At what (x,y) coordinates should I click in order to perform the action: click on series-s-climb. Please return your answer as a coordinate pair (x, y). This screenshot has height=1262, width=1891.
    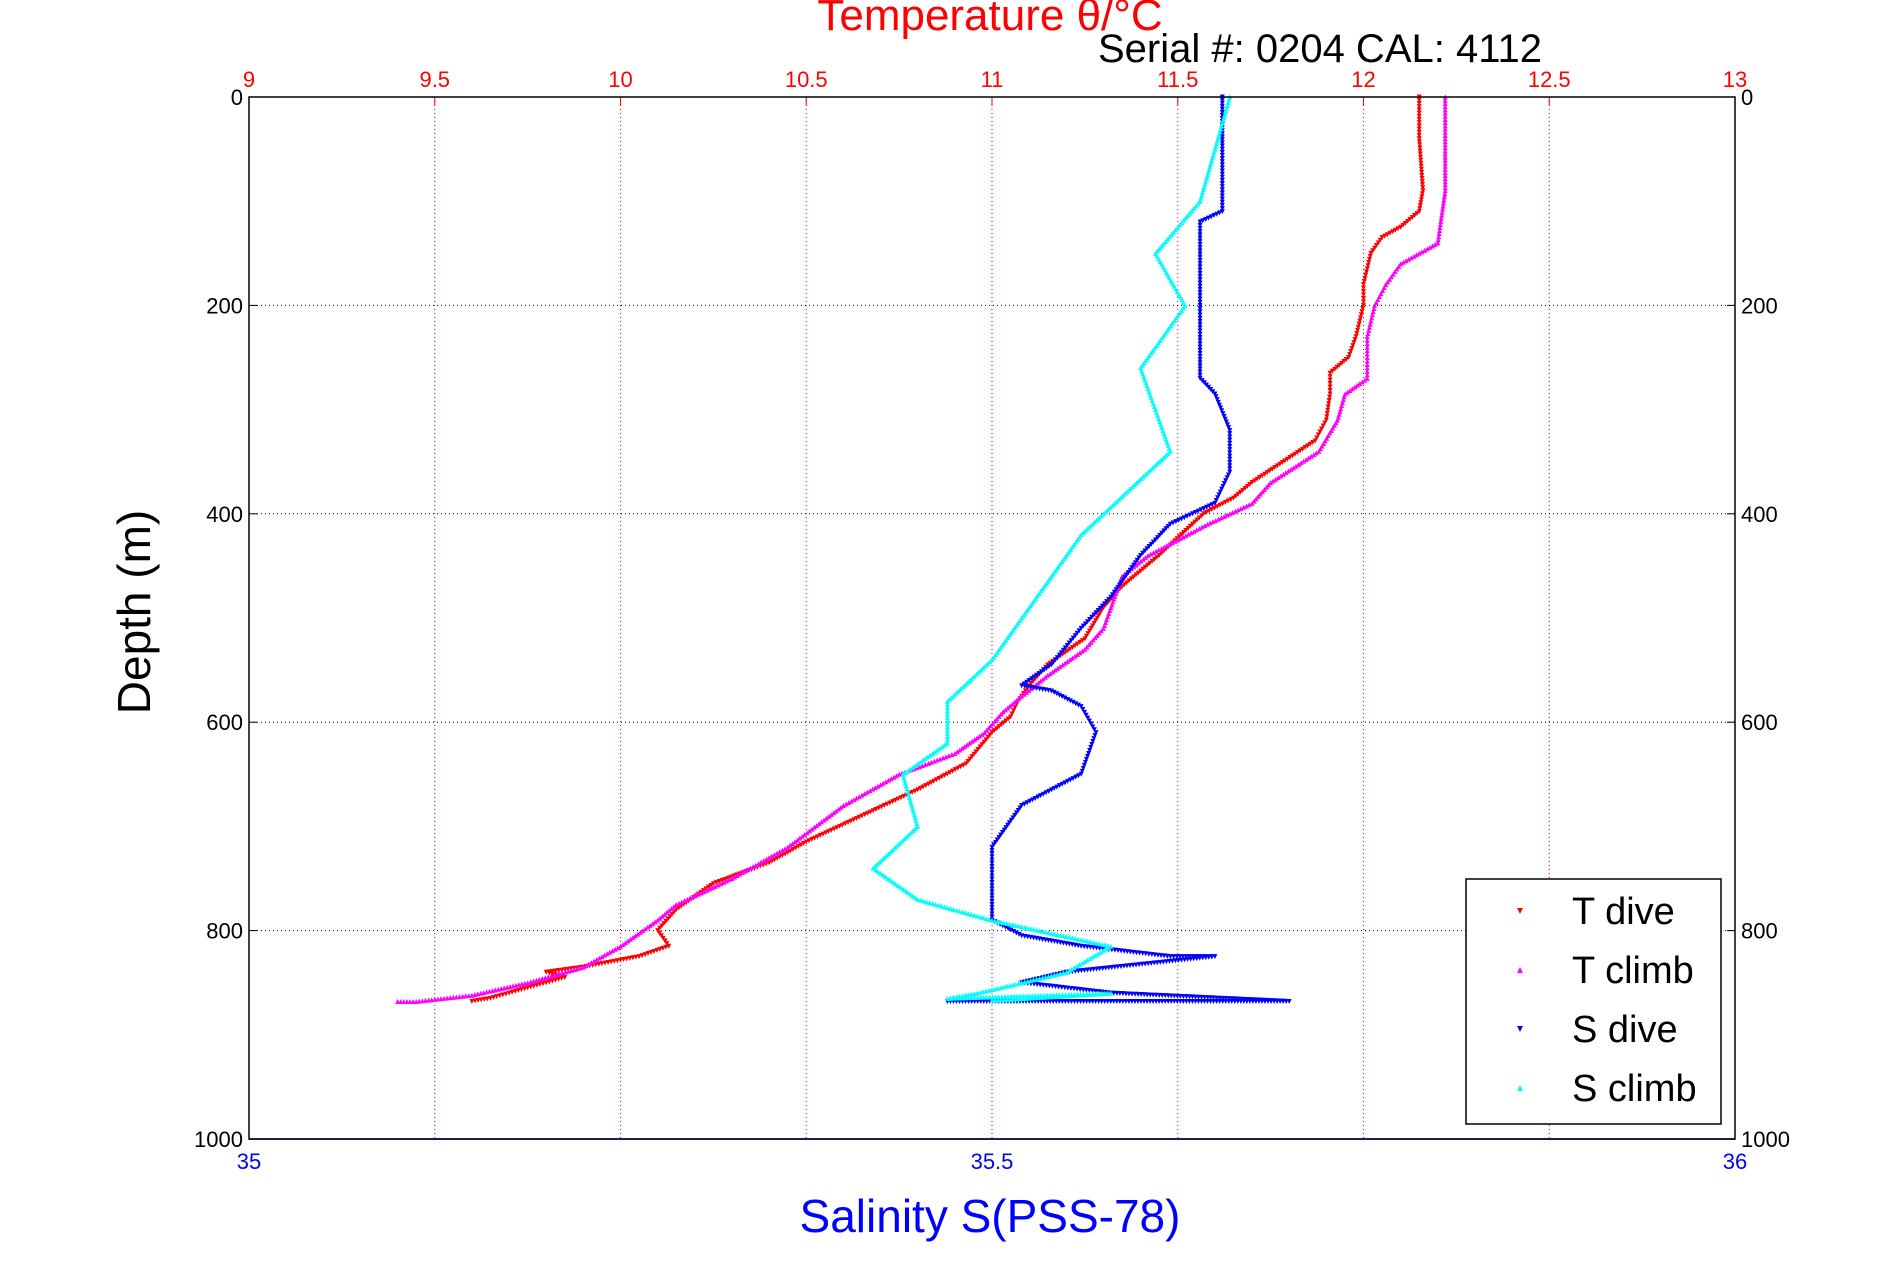
    Looking at the image, I should click on (1051, 548).